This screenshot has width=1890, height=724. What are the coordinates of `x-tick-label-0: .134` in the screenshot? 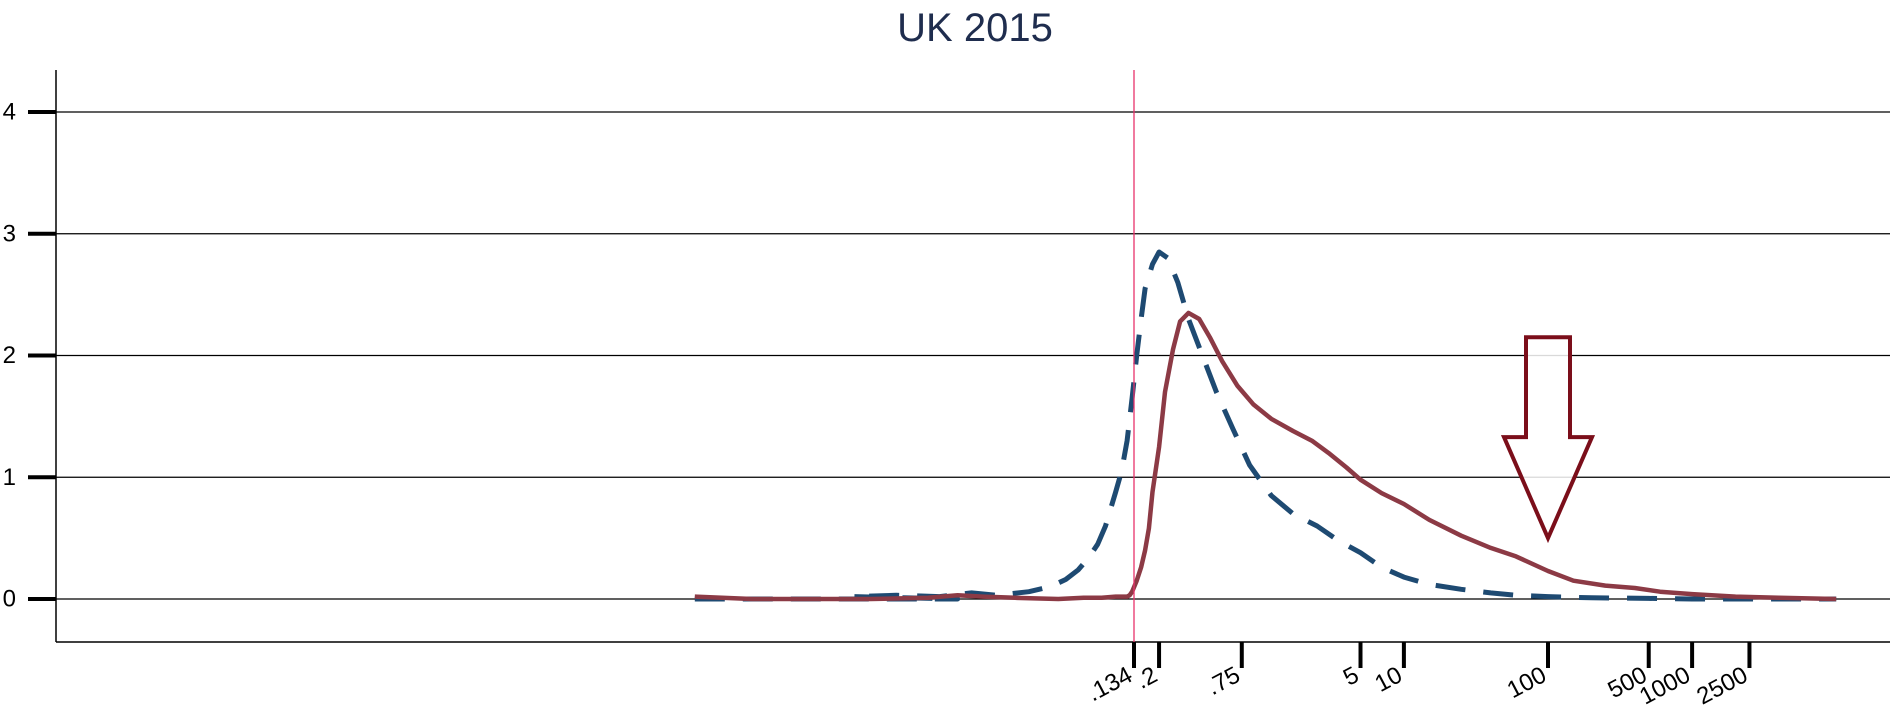 It's located at (1110, 684).